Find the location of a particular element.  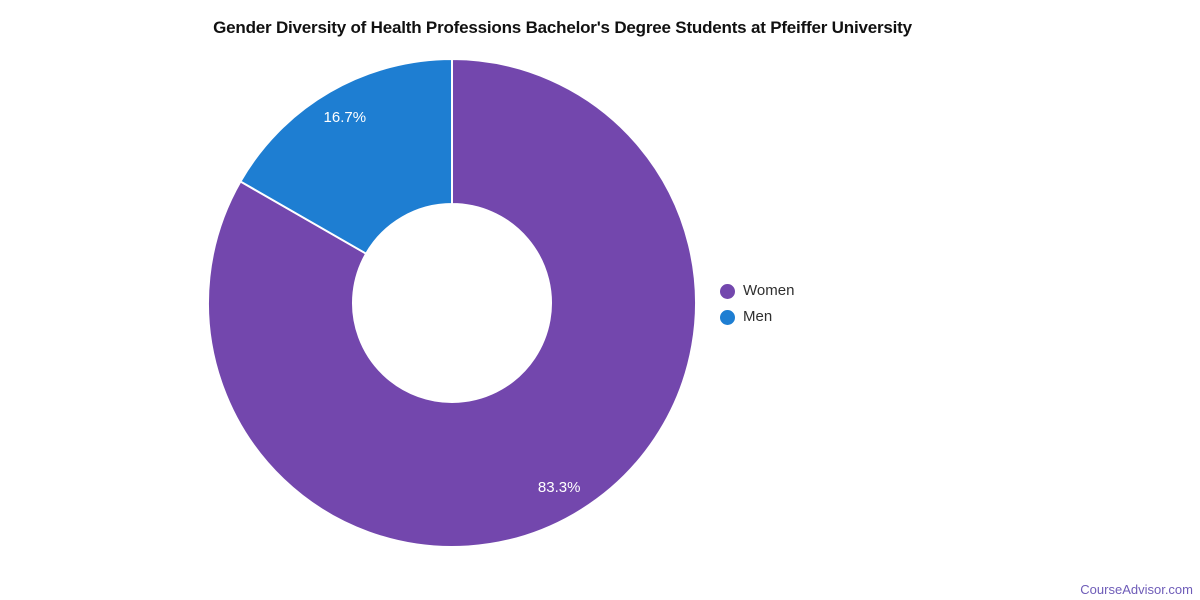

data-label-women: 83.3% is located at coordinates (559, 487).